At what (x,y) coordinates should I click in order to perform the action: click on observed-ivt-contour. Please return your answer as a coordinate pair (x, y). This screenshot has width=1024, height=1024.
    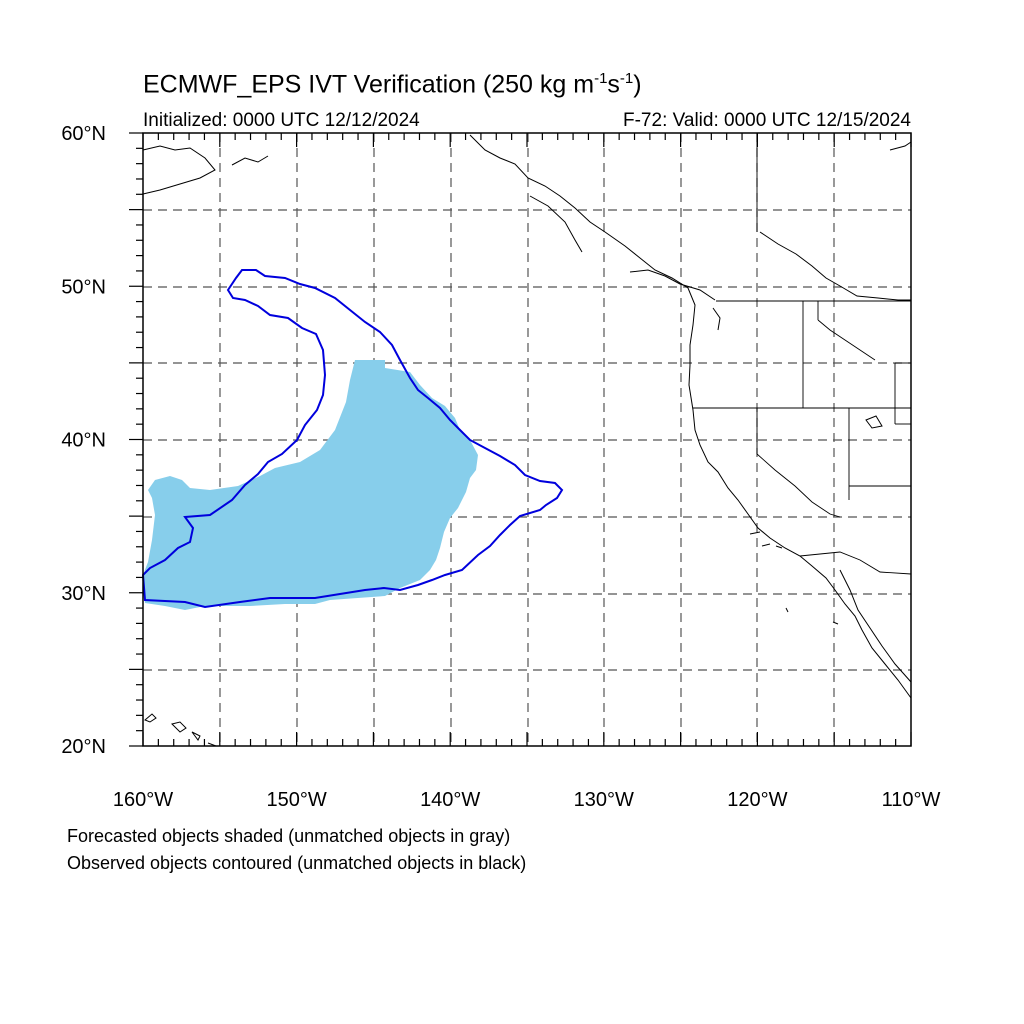
    Looking at the image, I should click on (352, 439).